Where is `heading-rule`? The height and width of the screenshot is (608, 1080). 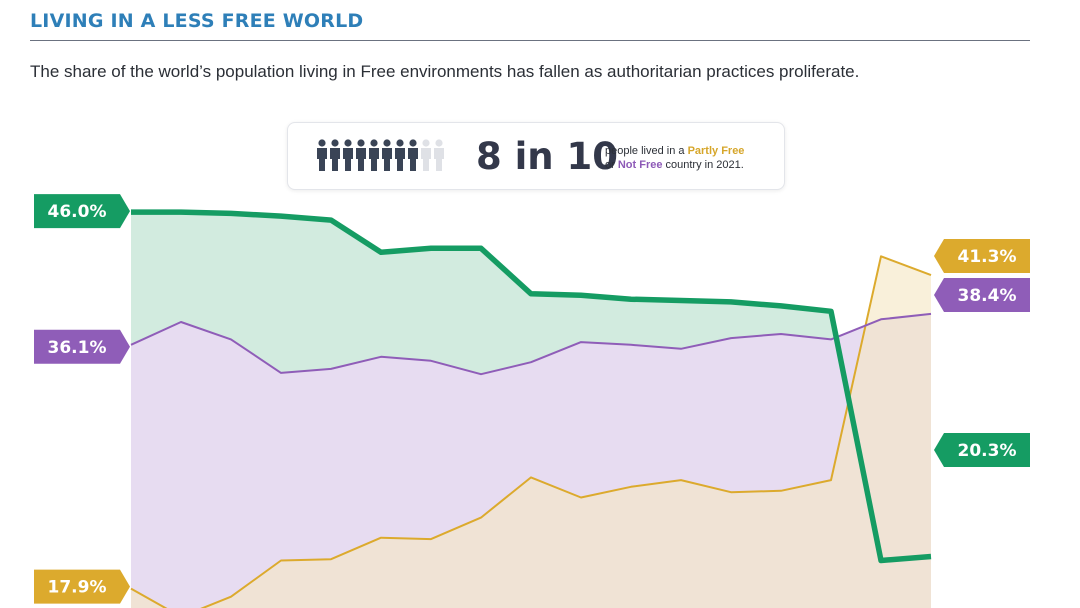 heading-rule is located at coordinates (530, 40).